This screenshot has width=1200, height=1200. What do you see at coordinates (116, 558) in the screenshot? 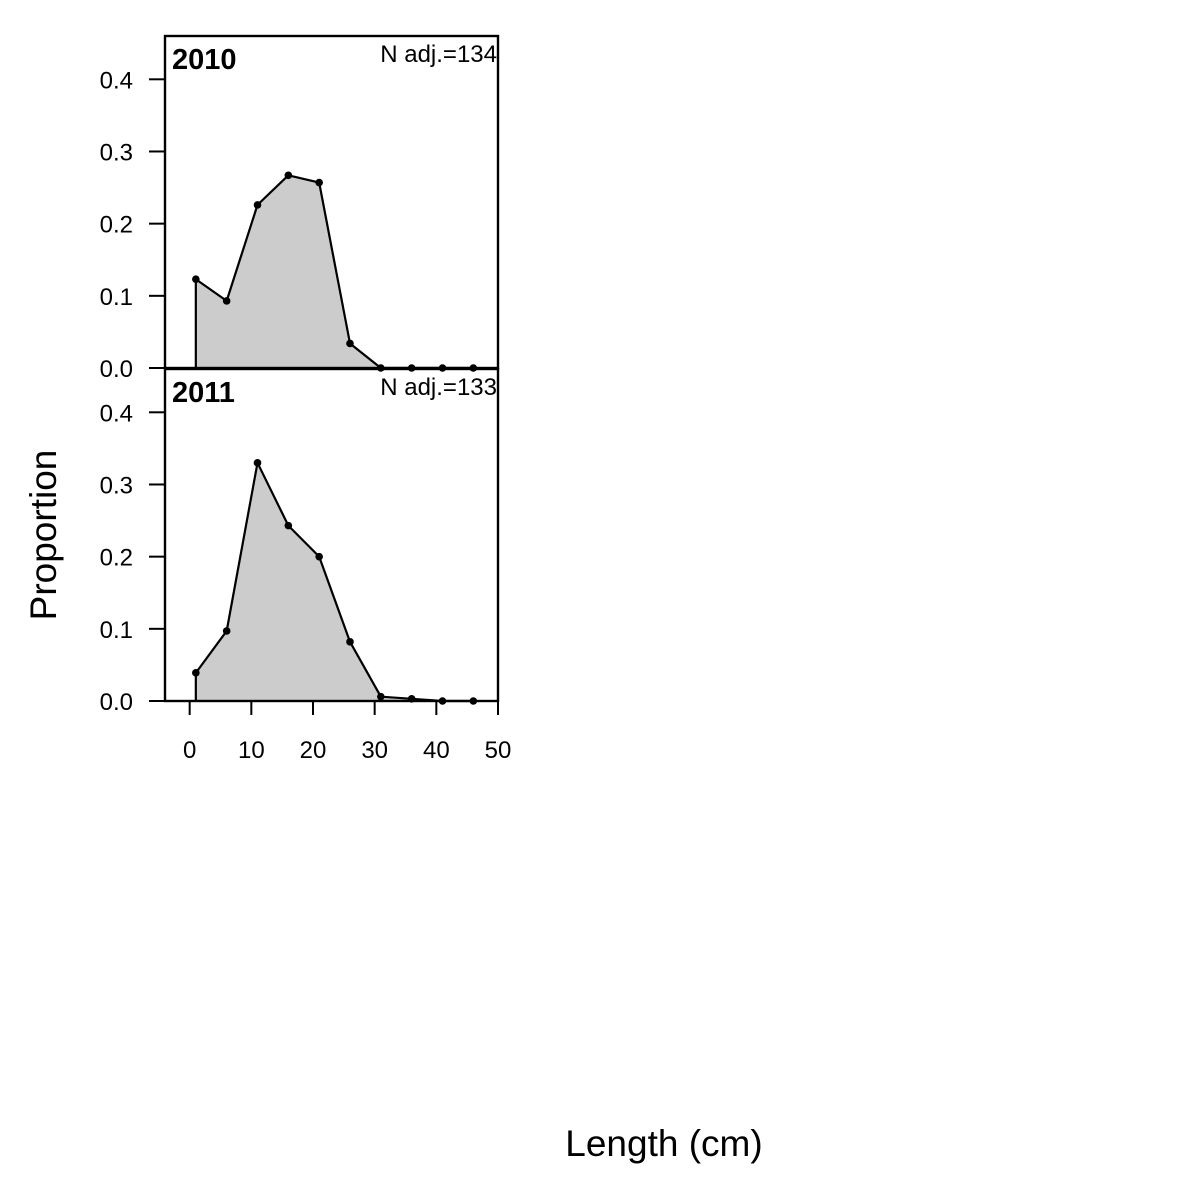
I see `y-tick-label-2011-2: 0.2` at bounding box center [116, 558].